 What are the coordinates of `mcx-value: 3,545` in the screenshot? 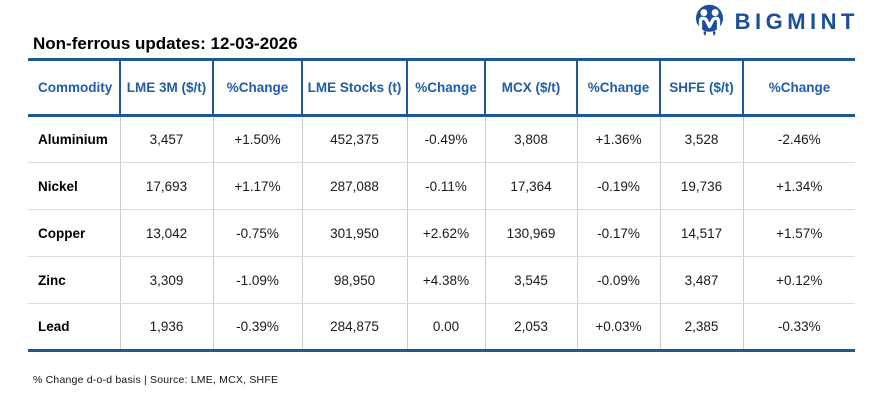 It's located at (530, 280).